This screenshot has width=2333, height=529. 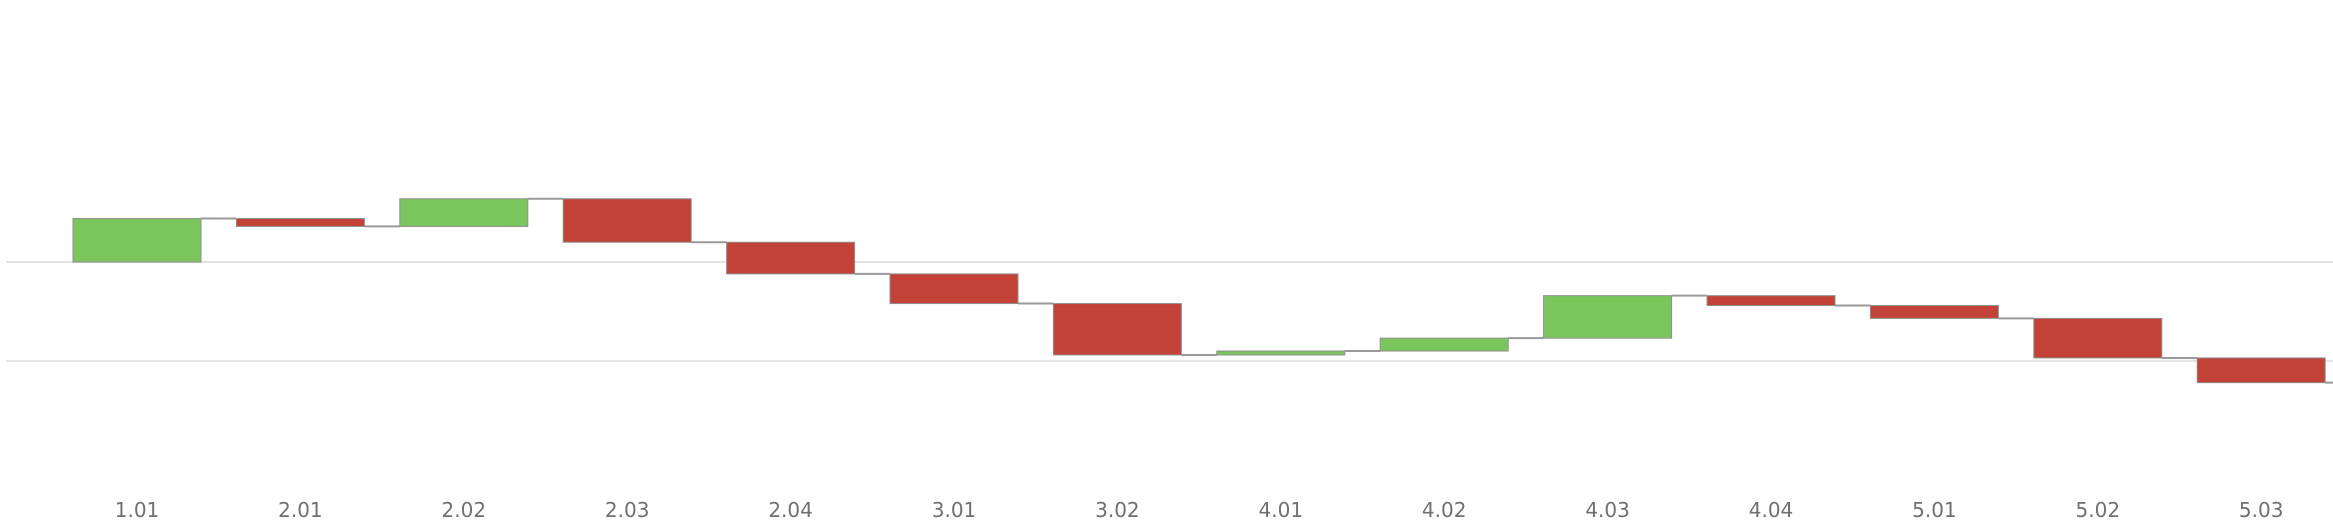 What do you see at coordinates (1117, 510) in the screenshot?
I see `x-tick-label: 3.02` at bounding box center [1117, 510].